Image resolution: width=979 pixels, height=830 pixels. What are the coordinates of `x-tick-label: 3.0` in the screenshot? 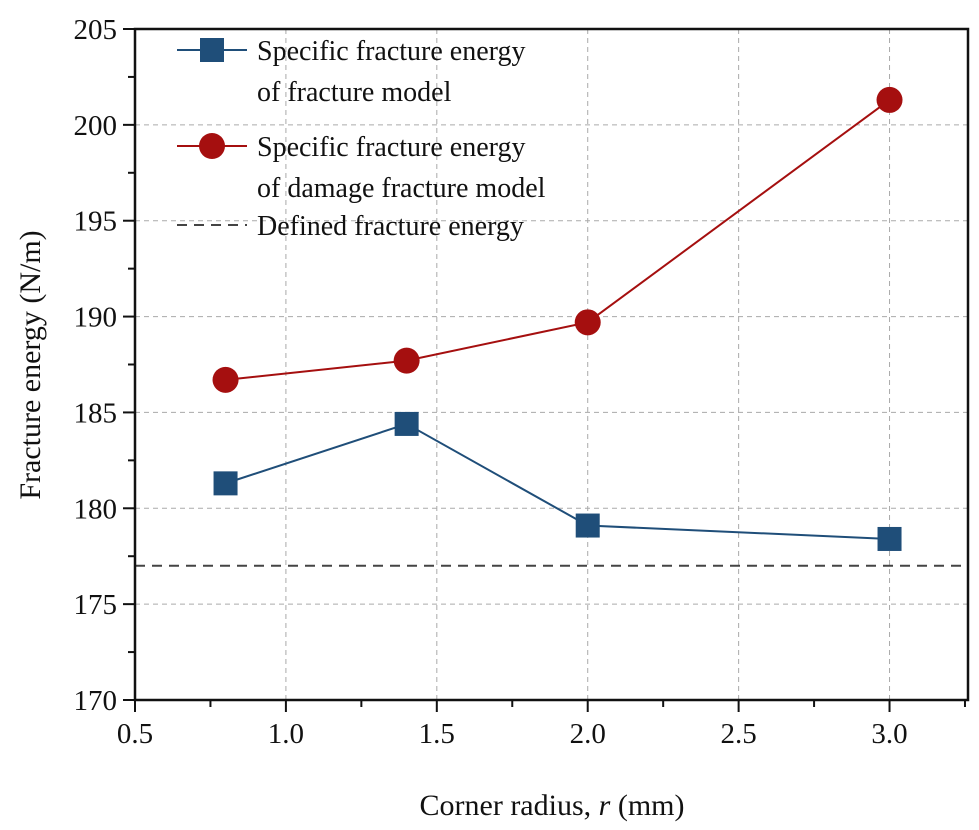 It's located at (889, 734).